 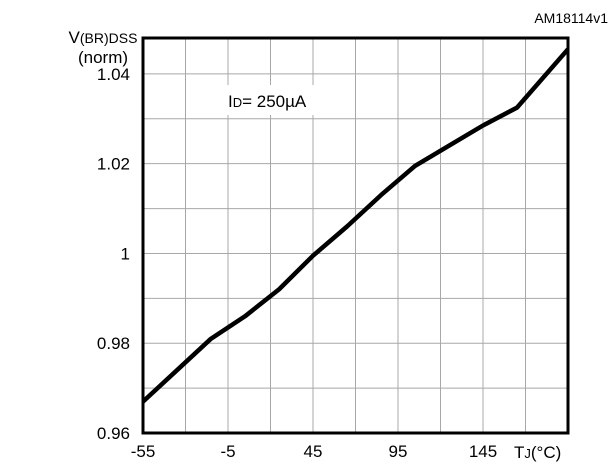 I want to click on y-axis-label-main: V, so click(x=75, y=37).